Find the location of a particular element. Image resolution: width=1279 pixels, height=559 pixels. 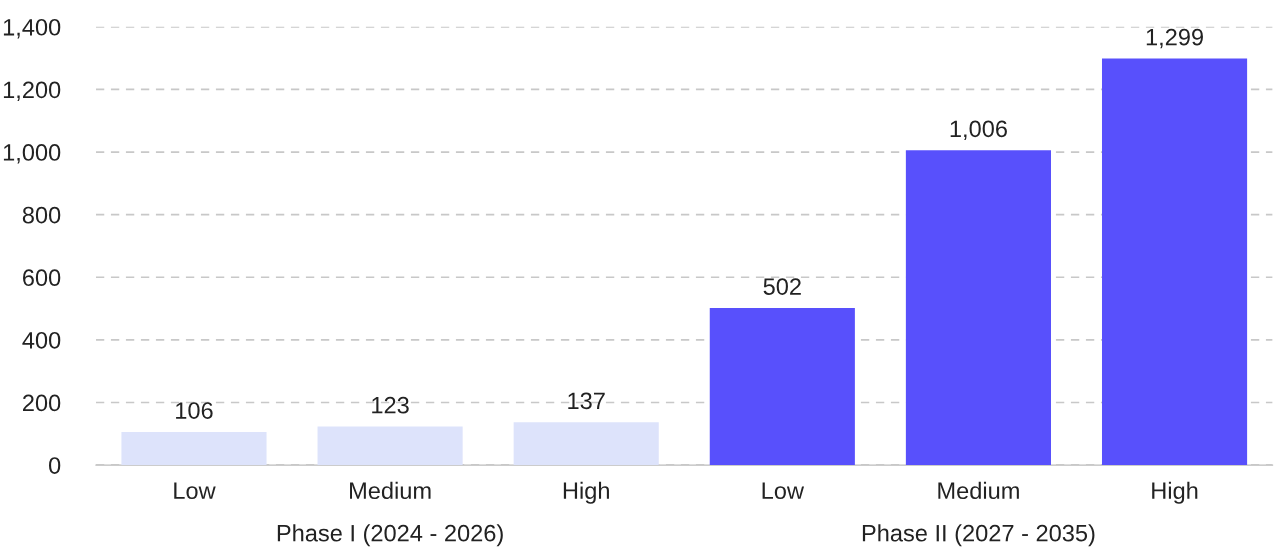

data-label: 137 is located at coordinates (586, 401).